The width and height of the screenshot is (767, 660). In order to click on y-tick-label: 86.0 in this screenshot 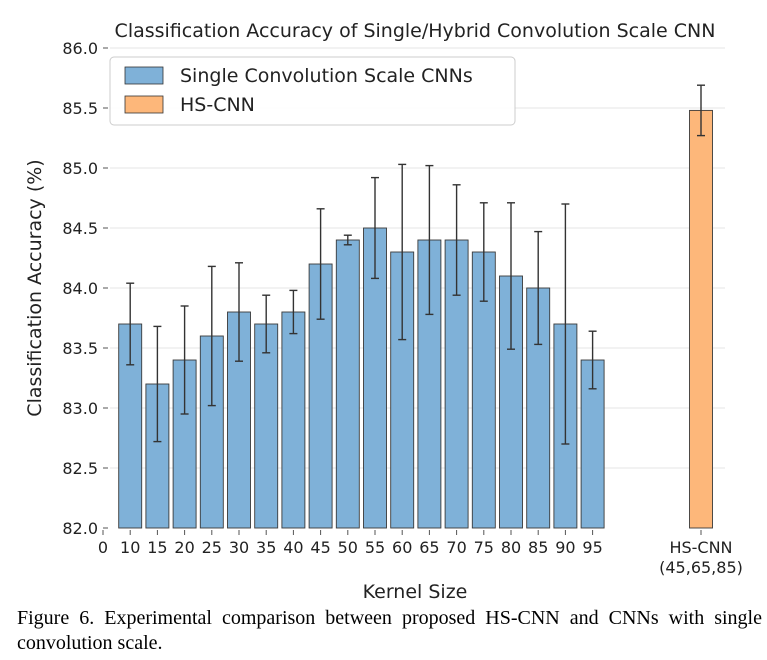, I will do `click(80, 48)`.